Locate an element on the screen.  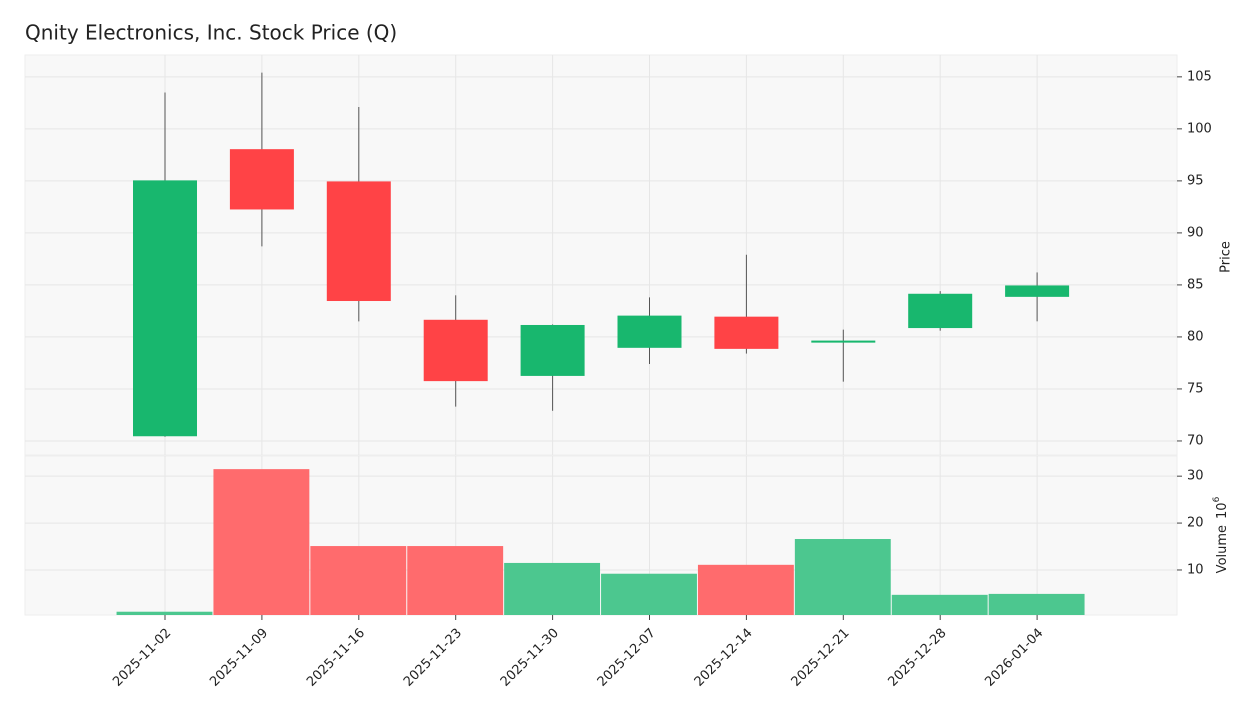
volume-axis-label: Volume 106 is located at coordinates (1221, 534).